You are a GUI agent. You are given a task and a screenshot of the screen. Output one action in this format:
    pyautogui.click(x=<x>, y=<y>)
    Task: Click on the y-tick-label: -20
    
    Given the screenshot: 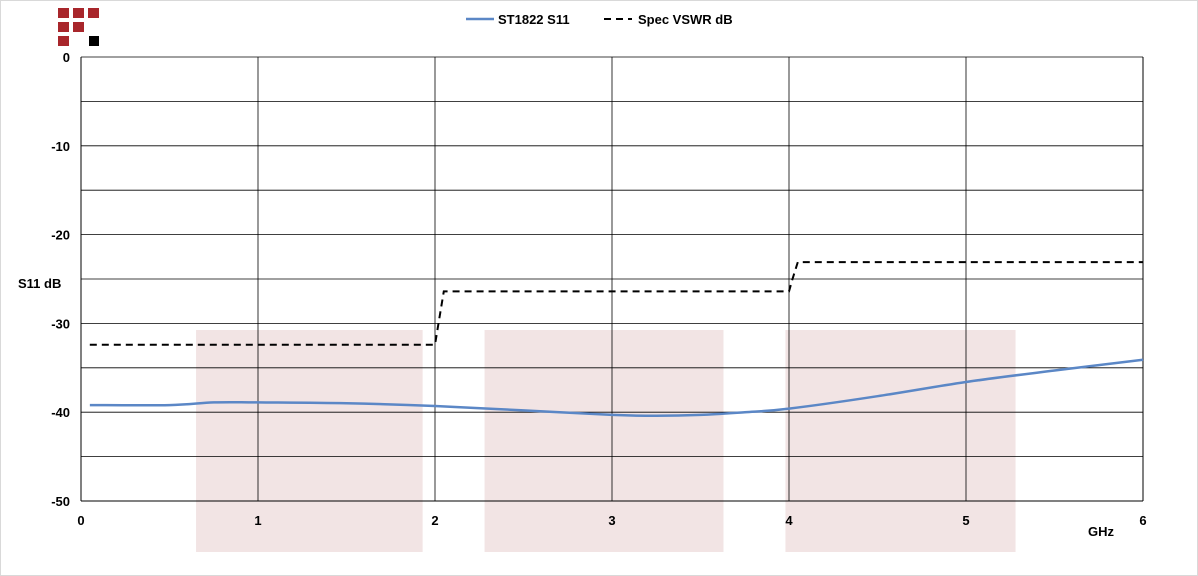 What is the action you would take?
    pyautogui.click(x=60, y=235)
    